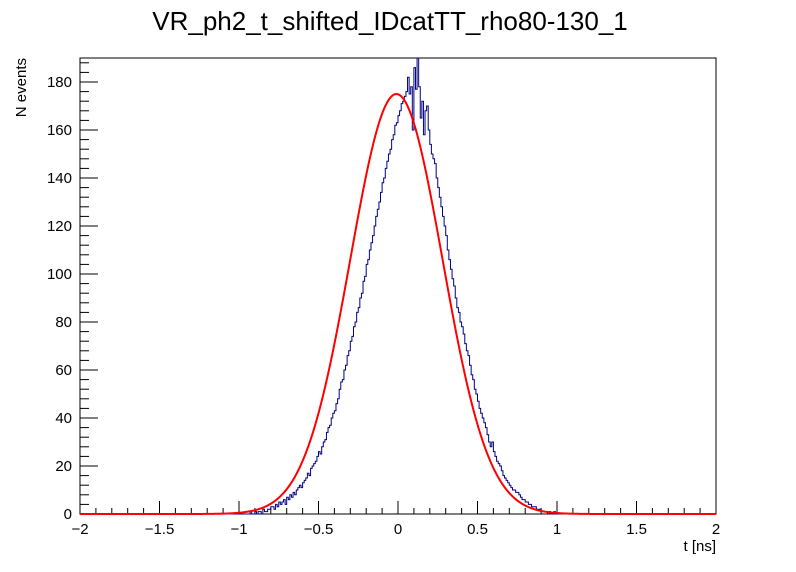 Image resolution: width=796 pixels, height=572 pixels. Describe the element at coordinates (160, 529) in the screenshot. I see `x-tick-label: −1.5` at that location.